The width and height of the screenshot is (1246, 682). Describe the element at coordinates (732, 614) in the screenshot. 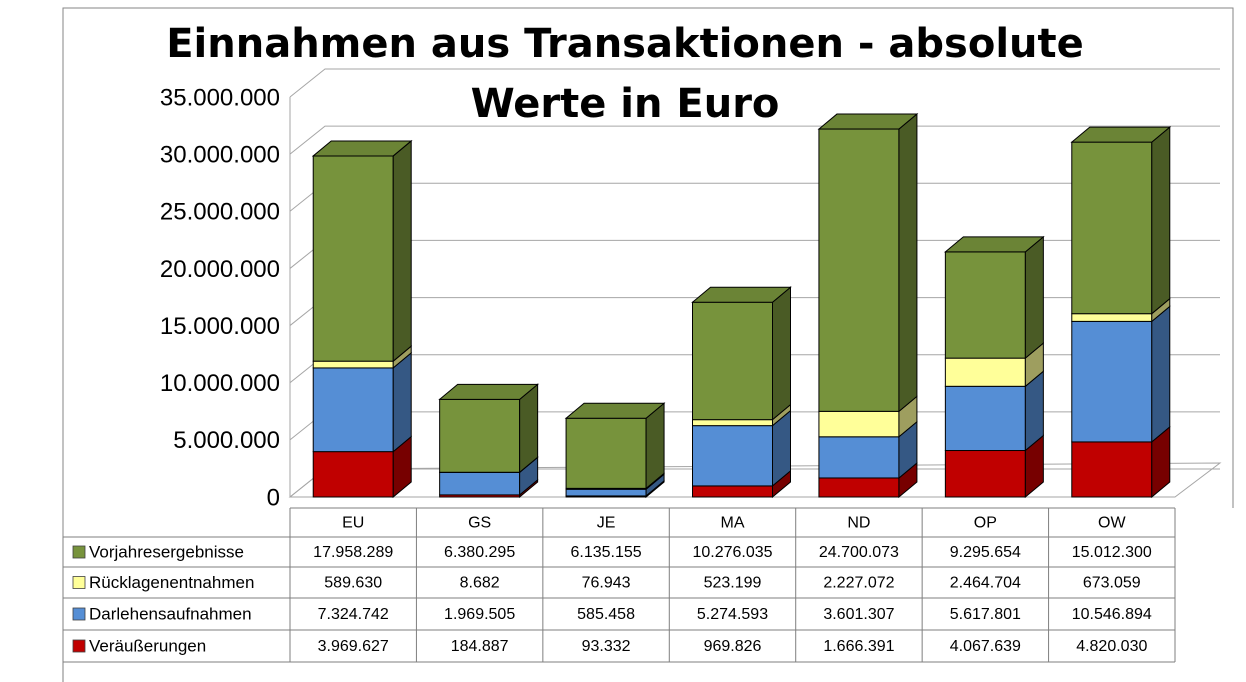

I see `table-value: 5.274.593` at that location.